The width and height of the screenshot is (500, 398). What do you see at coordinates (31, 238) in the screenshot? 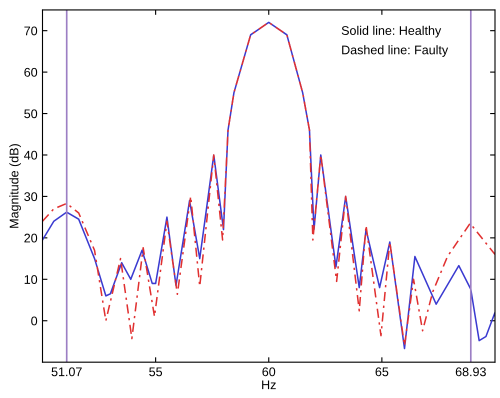
I see `y-tick-label: 20` at bounding box center [31, 238].